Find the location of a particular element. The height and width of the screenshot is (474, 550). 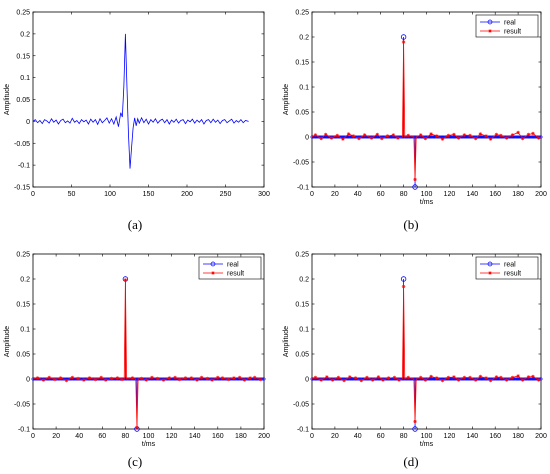

result-spike-marker is located at coordinates (125, 280).